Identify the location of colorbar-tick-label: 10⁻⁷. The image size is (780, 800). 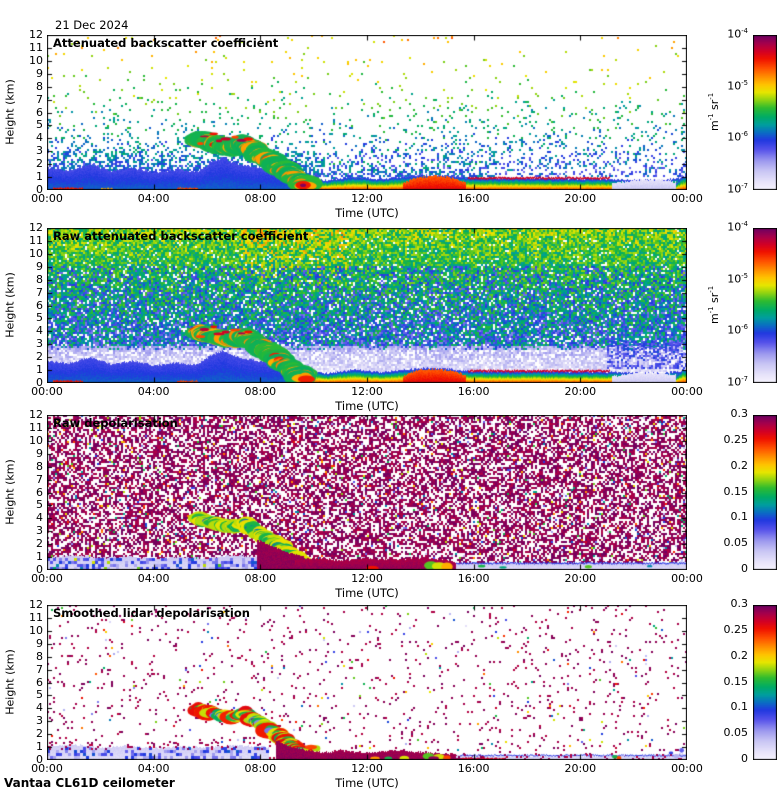
(737, 189).